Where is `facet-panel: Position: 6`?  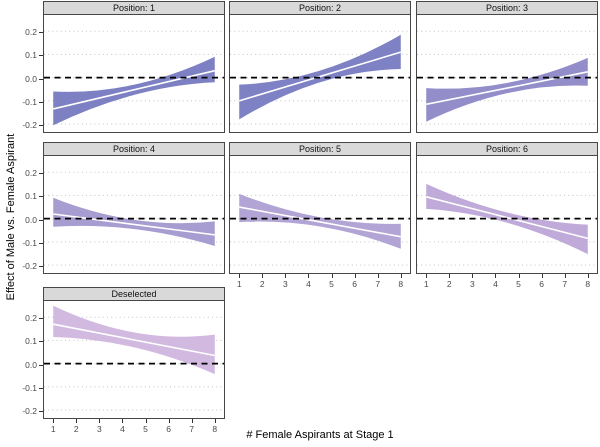 facet-panel: Position: 6 is located at coordinates (507, 208).